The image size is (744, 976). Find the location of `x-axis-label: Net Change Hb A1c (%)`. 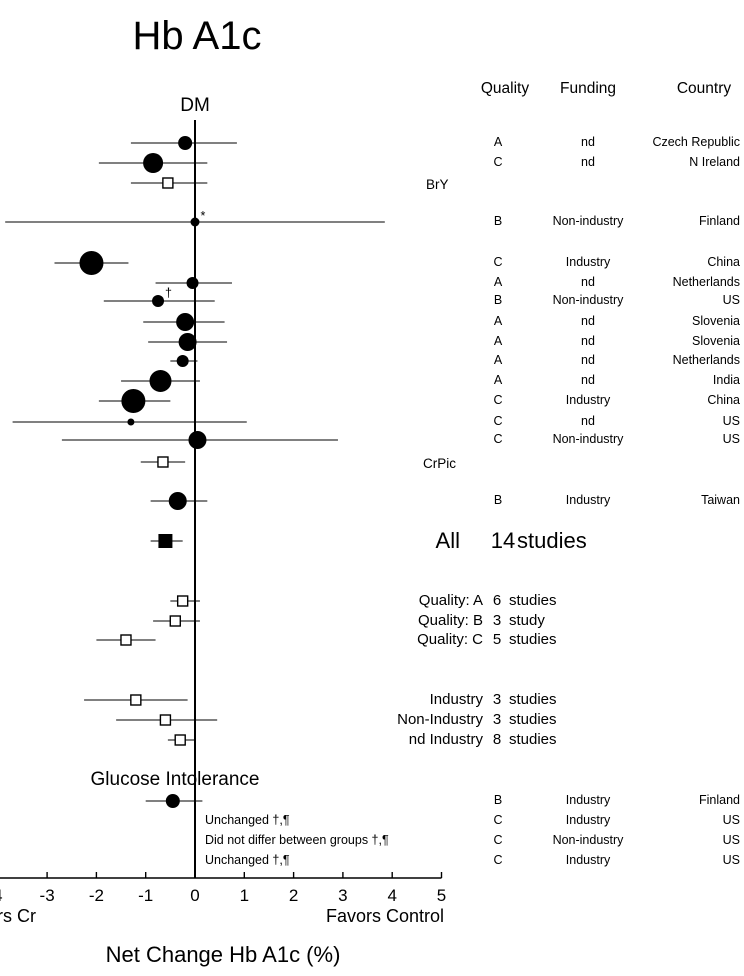

x-axis-label: Net Change Hb A1c (%) is located at coordinates (223, 954).